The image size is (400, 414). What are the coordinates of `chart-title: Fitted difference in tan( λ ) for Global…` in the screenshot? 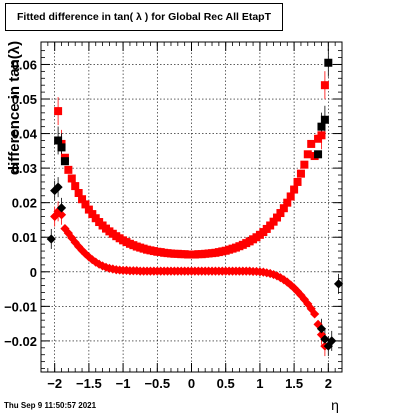 It's located at (144, 17).